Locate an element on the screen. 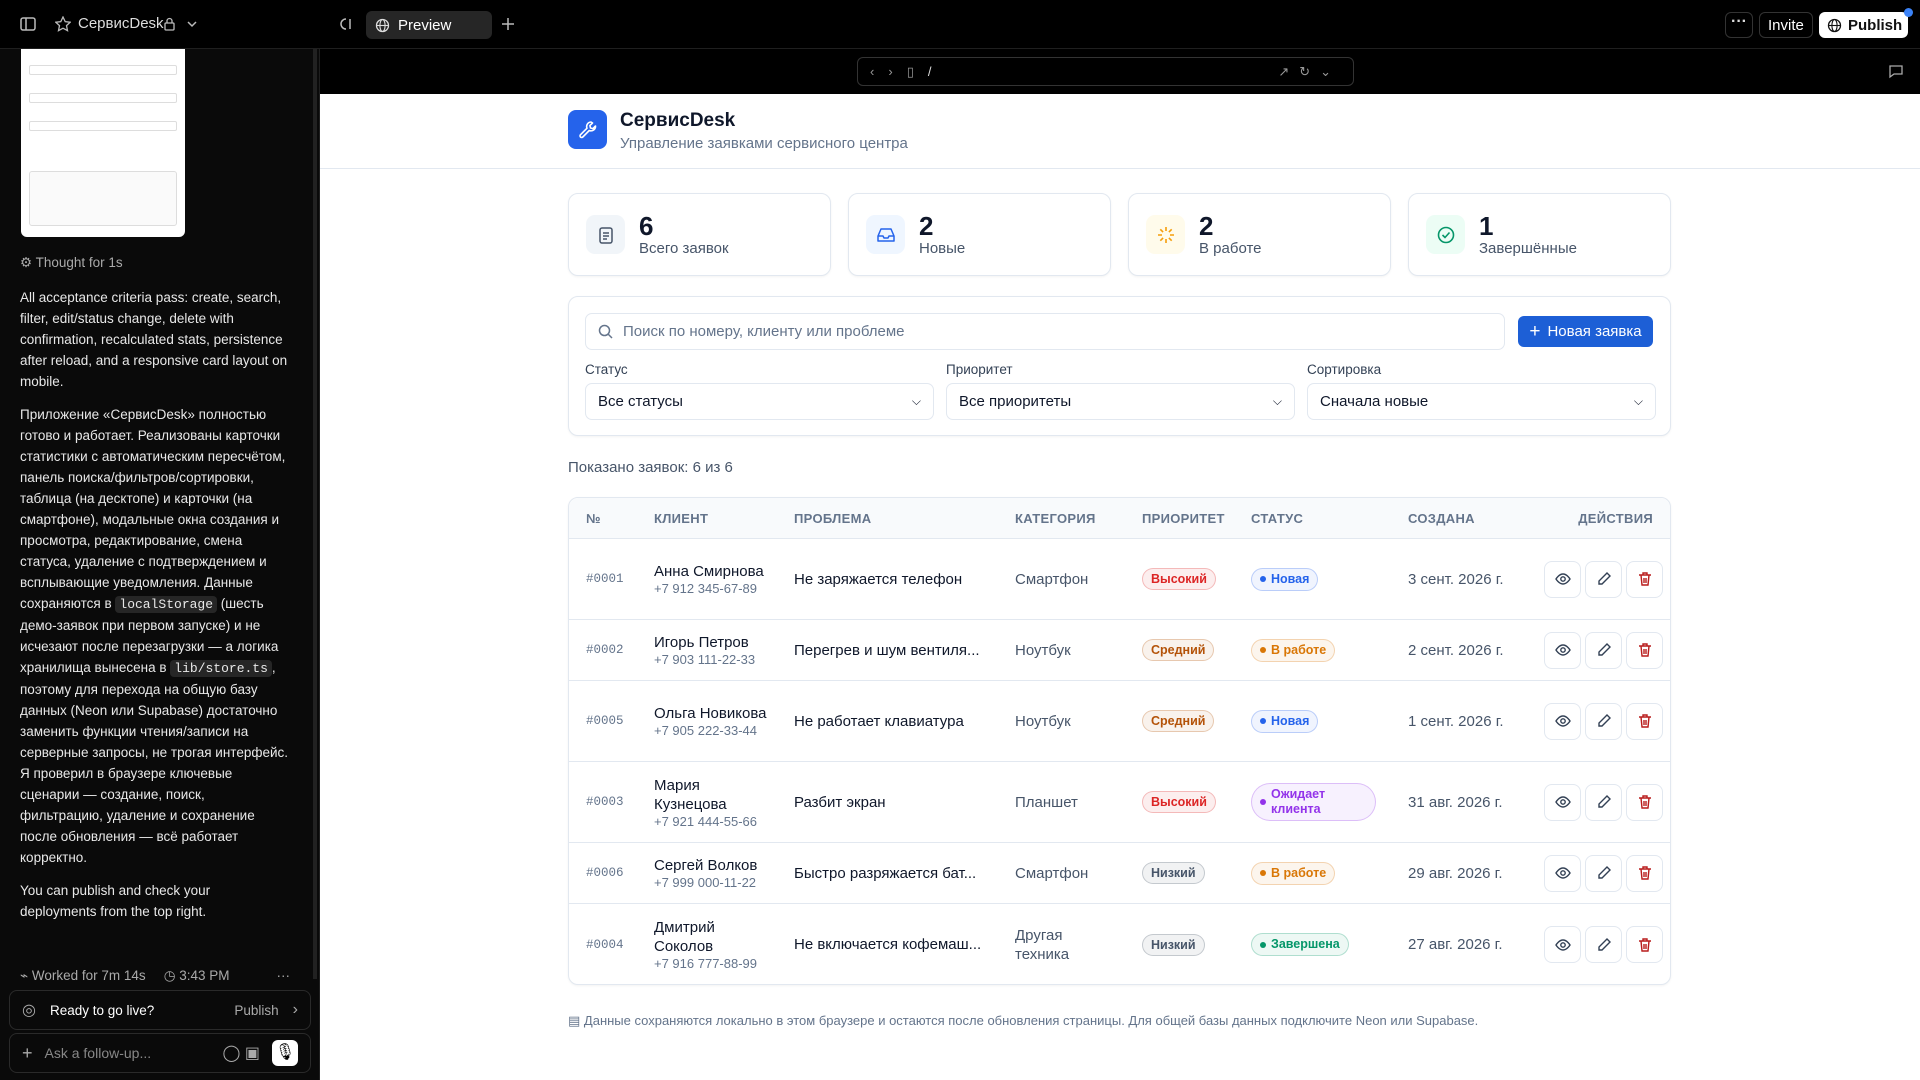 The image size is (1920, 1080). client-phone: +7 916 777-88-99 is located at coordinates (706, 963).